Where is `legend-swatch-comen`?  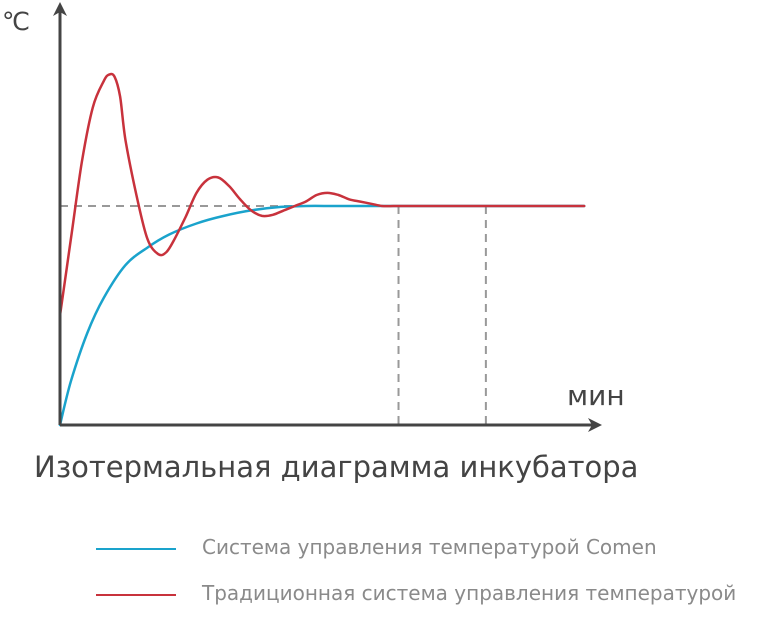
legend-swatch-comen is located at coordinates (136, 549).